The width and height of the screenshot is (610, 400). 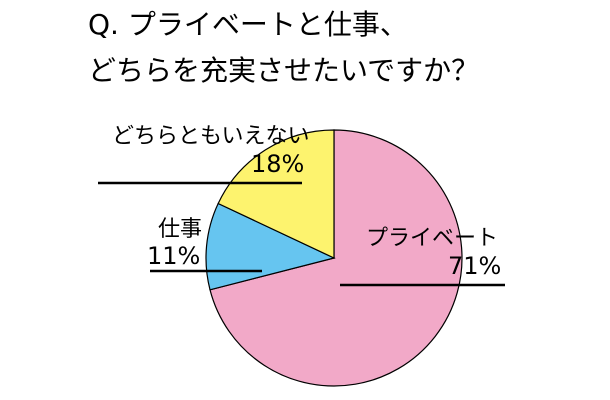 What do you see at coordinates (276, 194) in the screenshot?
I see `slice-neither` at bounding box center [276, 194].